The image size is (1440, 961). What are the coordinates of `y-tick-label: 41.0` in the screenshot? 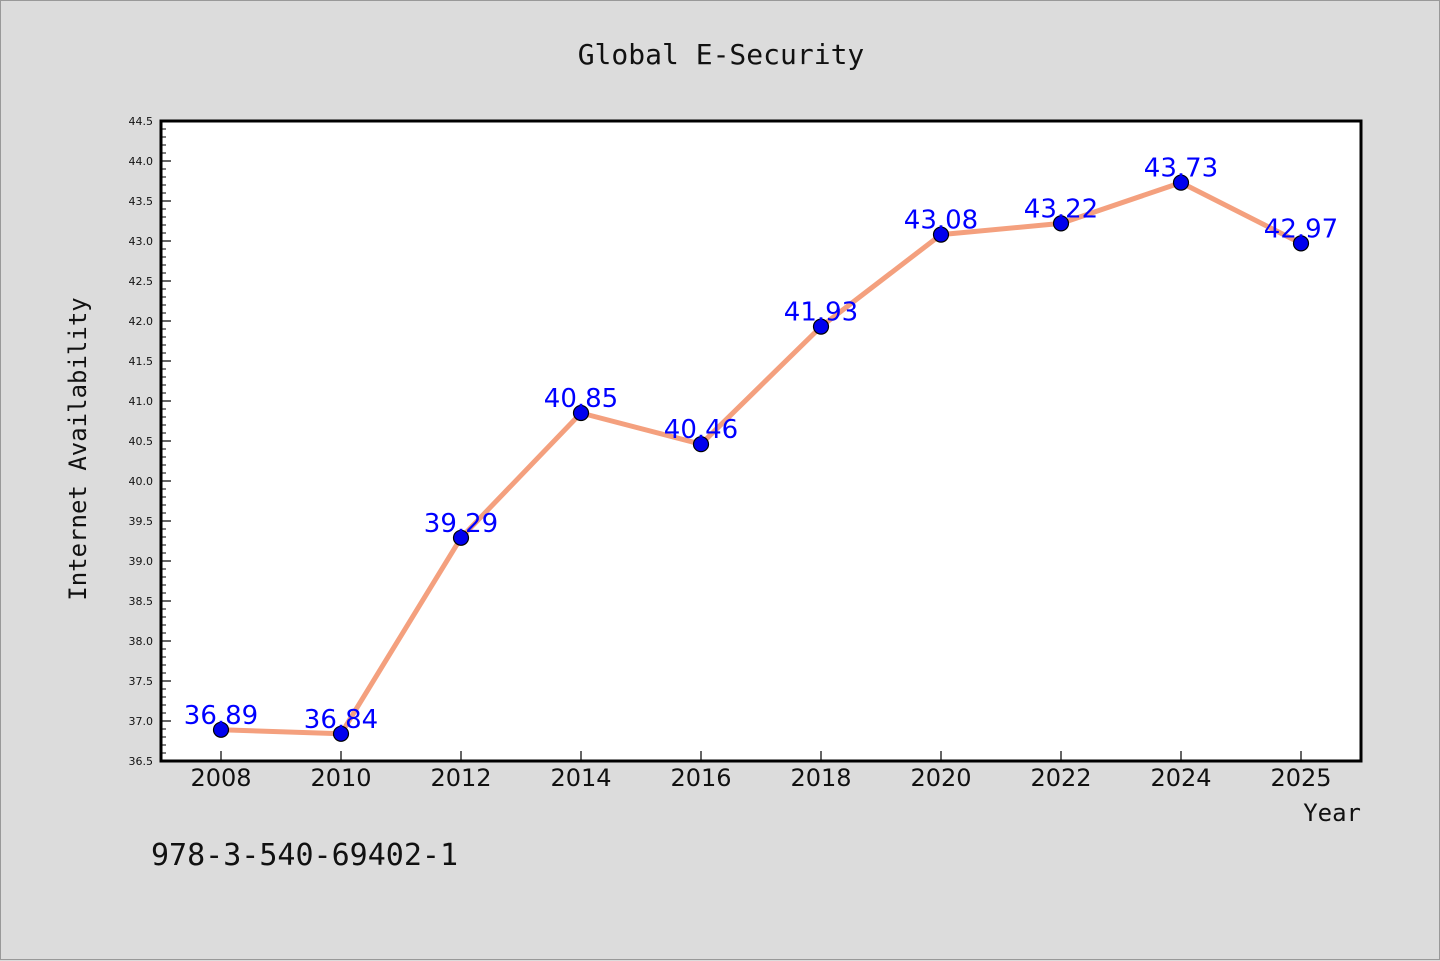 It's located at (141, 401).